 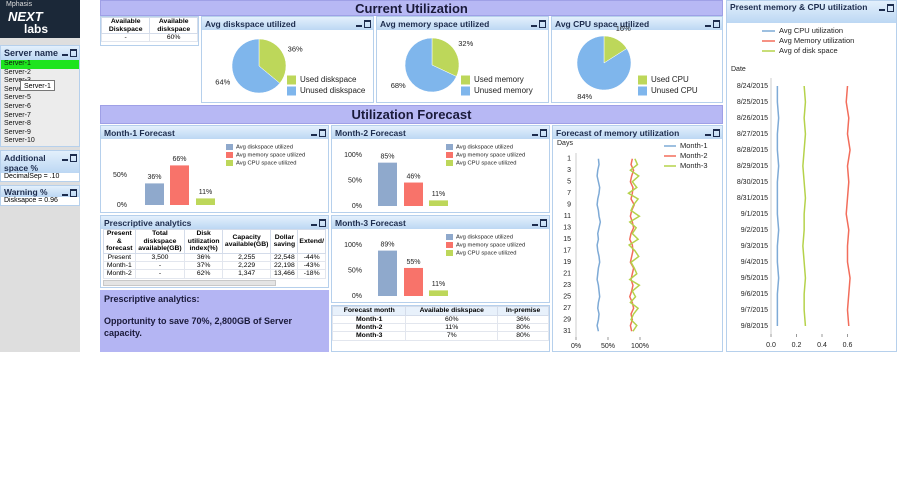 What do you see at coordinates (125, 25) in the screenshot?
I see `table-header: Available Diskspace` at bounding box center [125, 25].